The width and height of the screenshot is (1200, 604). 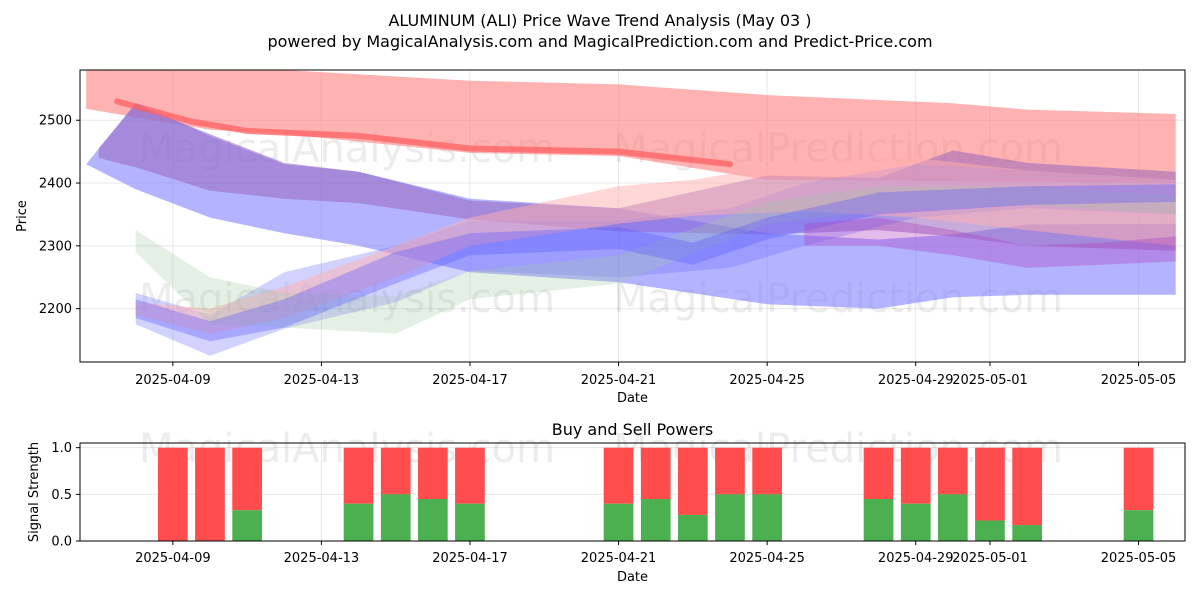 I want to click on y-tick-label: 1.0, so click(x=61, y=448).